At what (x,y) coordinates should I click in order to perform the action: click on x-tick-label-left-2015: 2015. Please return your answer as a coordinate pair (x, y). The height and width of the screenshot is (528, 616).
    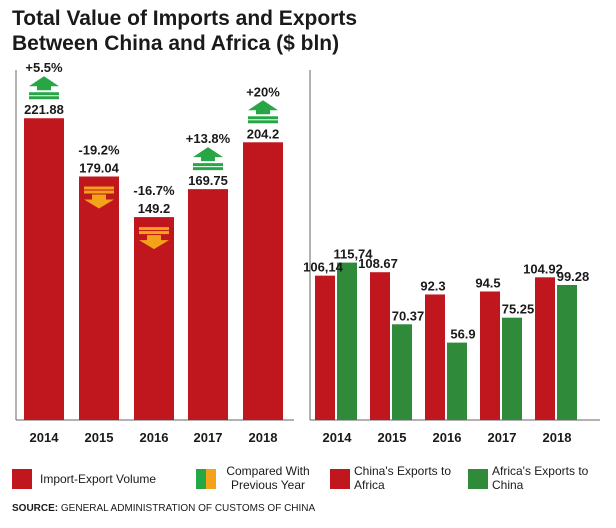
    Looking at the image, I should click on (99, 437).